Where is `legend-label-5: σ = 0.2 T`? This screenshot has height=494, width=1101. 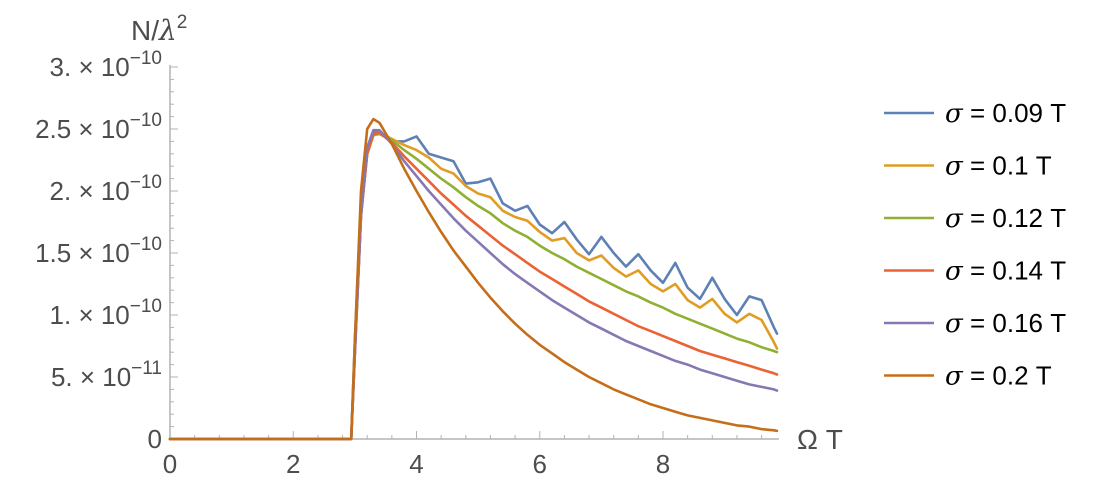
legend-label-5: σ = 0.2 T is located at coordinates (998, 376).